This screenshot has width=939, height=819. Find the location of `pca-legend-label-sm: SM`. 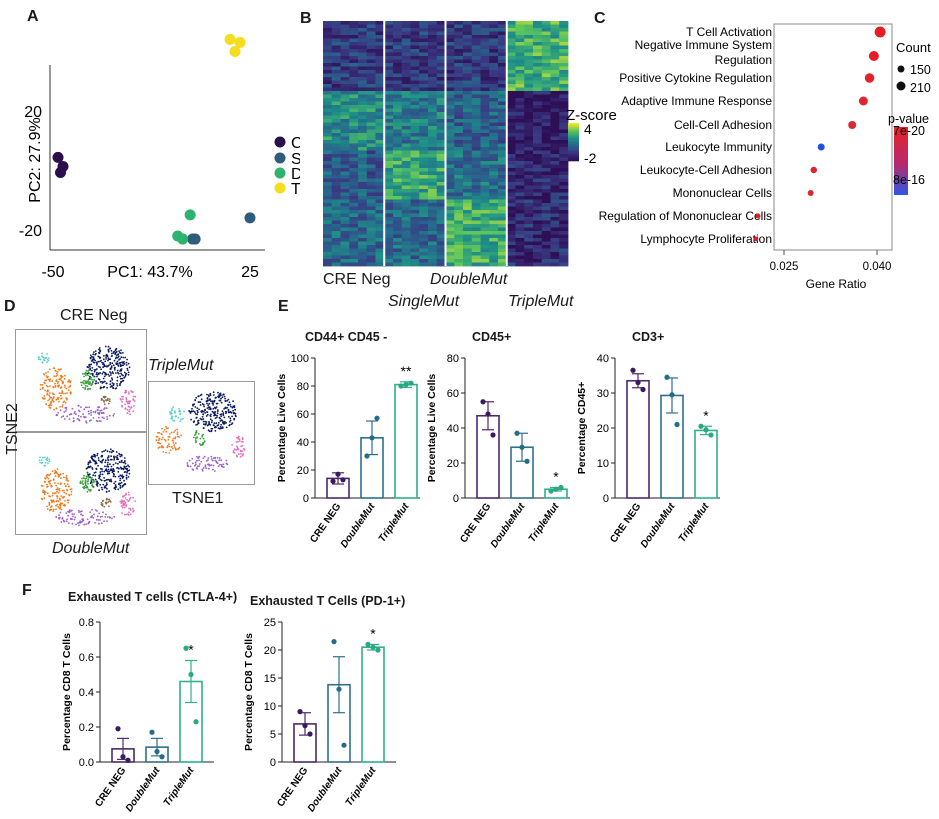

pca-legend-label-sm: SM is located at coordinates (295, 159).